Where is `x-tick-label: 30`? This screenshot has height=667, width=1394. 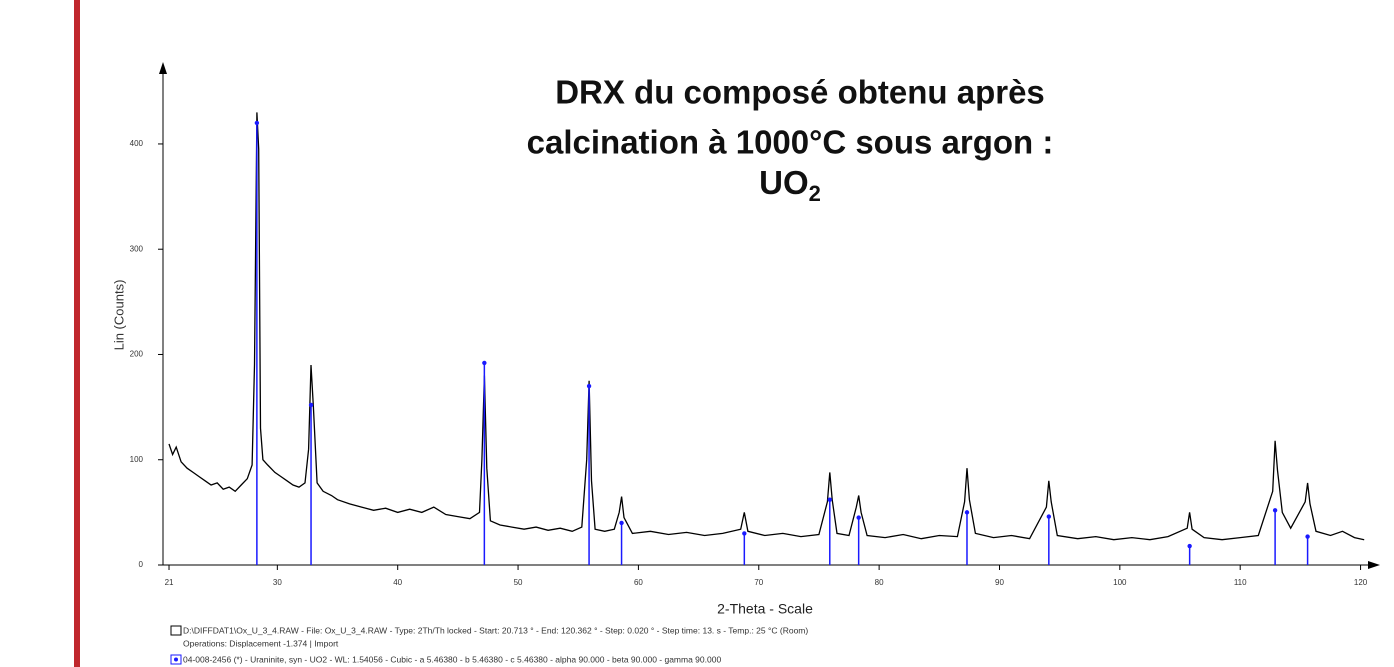
x-tick-label: 30 is located at coordinates (277, 582).